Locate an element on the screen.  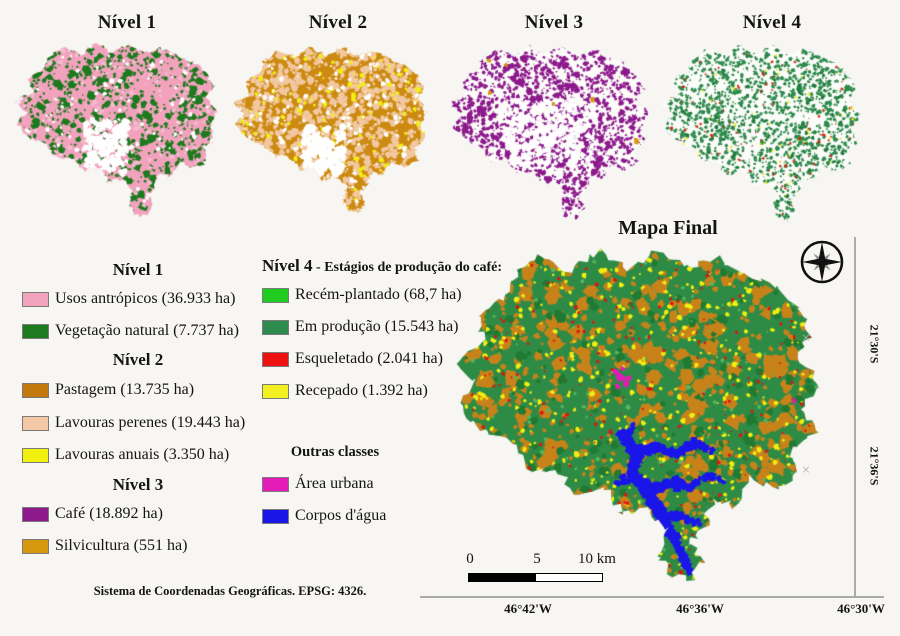
label-vegetacao-natural: Vegetação natural (7.737 ha) is located at coordinates (147, 330).